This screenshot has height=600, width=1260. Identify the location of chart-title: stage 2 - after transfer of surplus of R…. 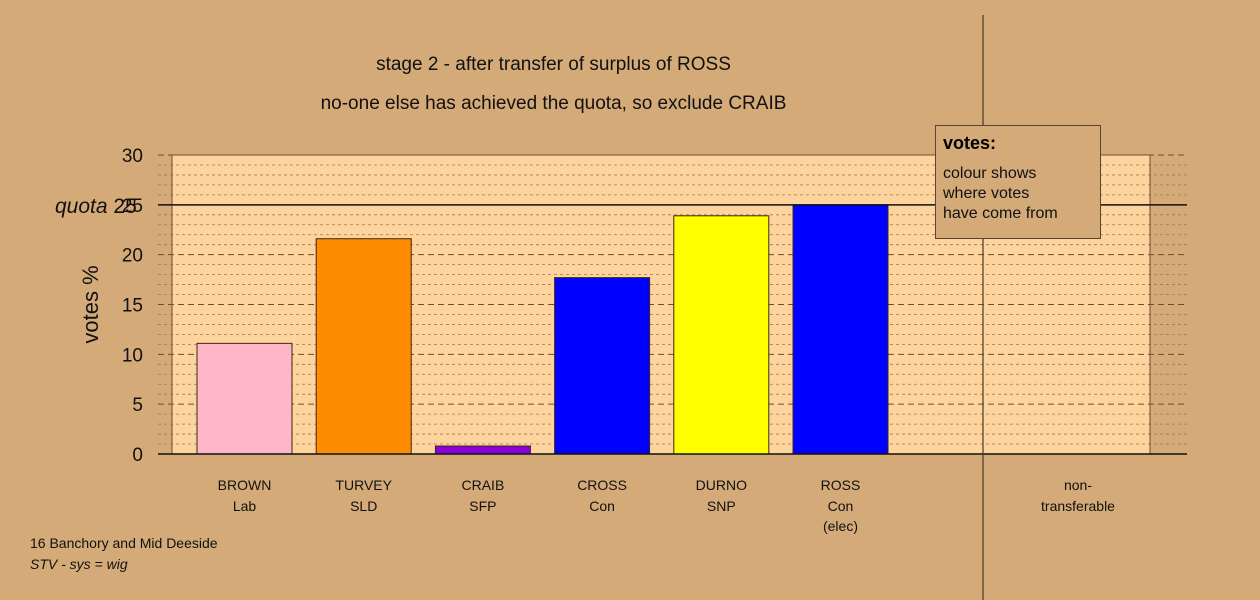
(553, 64).